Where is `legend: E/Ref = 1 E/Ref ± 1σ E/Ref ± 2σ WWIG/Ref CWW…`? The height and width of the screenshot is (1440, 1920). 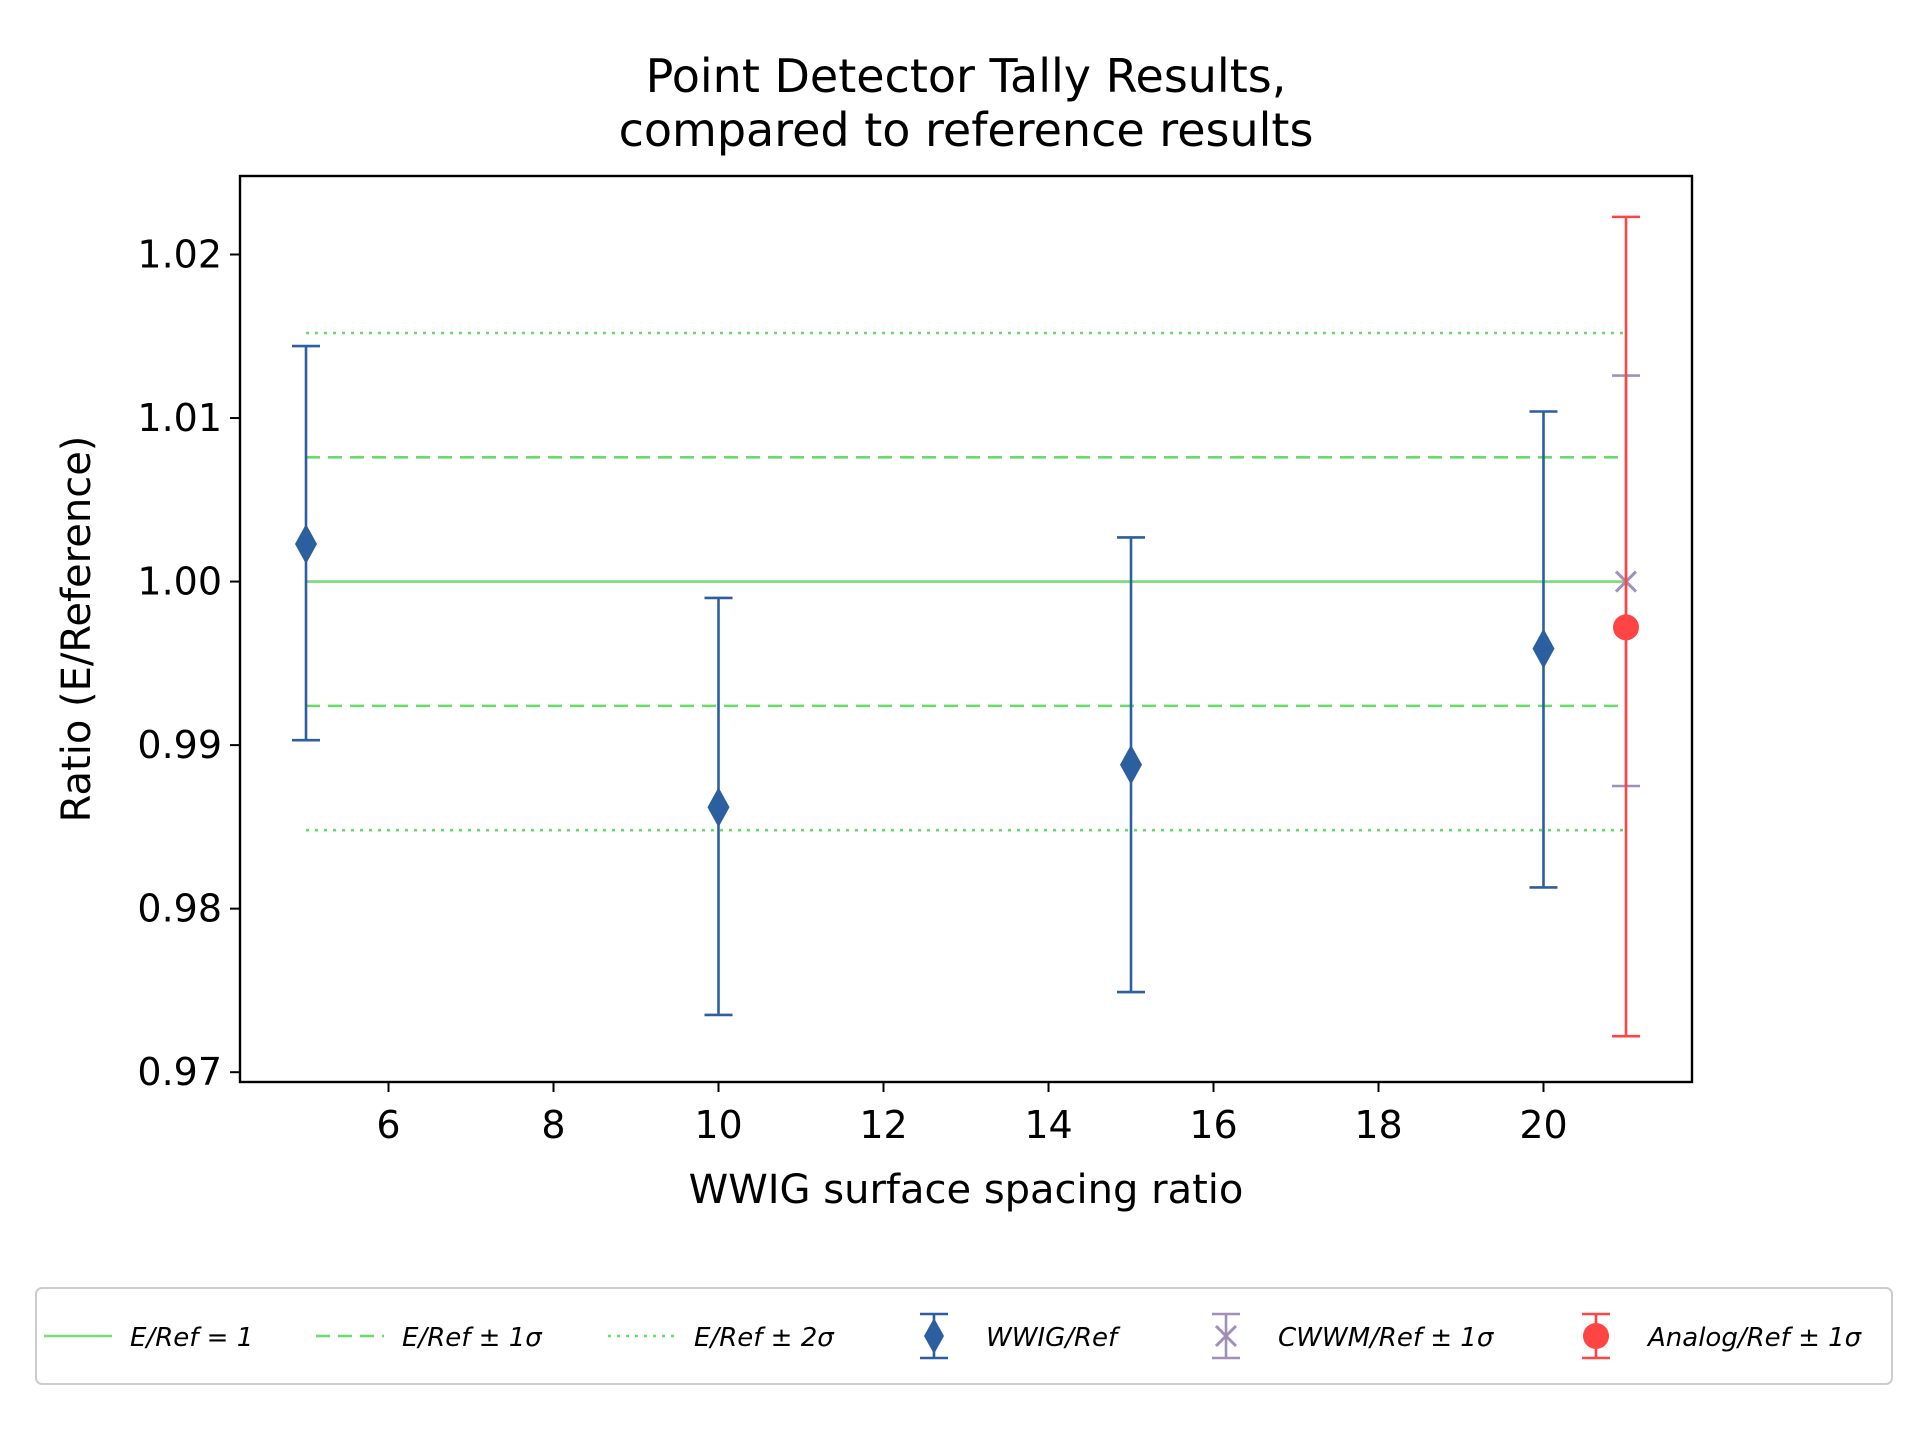
legend: E/Ref = 1 E/Ref ± 1σ E/Ref ± 2σ WWIG/Ref CWW… is located at coordinates (964, 1336).